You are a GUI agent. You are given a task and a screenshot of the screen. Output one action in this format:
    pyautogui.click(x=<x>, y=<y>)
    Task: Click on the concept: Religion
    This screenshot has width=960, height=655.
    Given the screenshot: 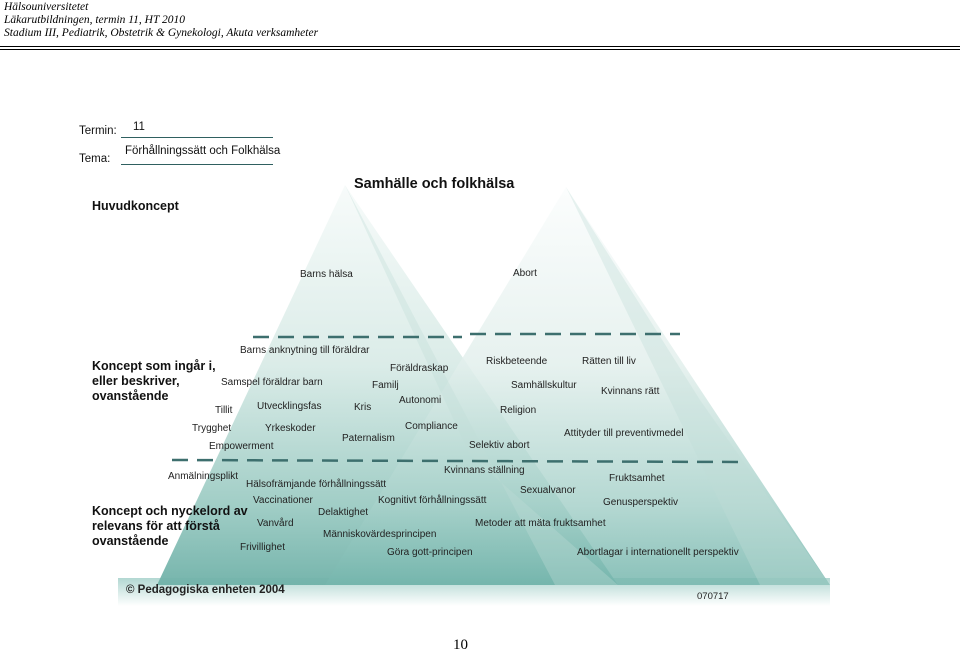 What is the action you would take?
    pyautogui.click(x=518, y=410)
    